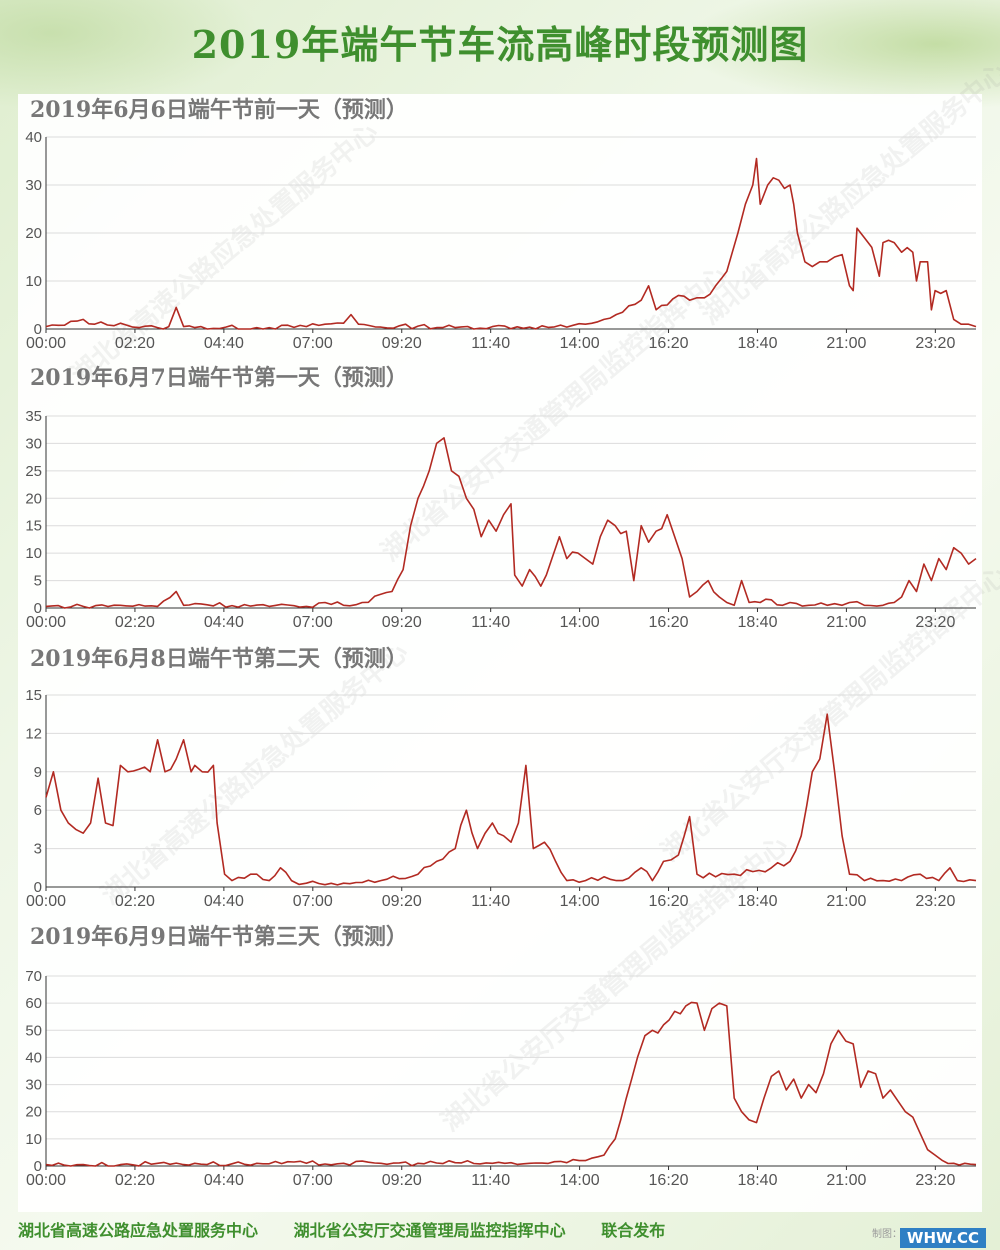 Image resolution: width=1000 pixels, height=1250 pixels. What do you see at coordinates (33, 416) in the screenshot?
I see `y-tick-label: 35` at bounding box center [33, 416].